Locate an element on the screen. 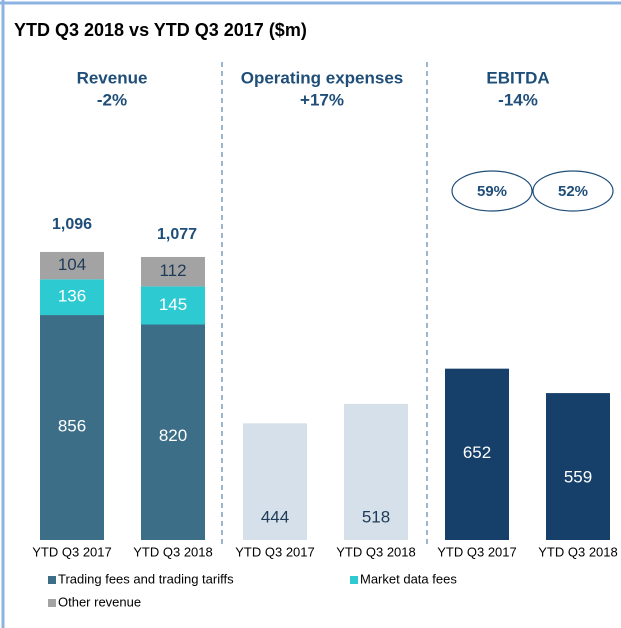 The image size is (621, 628). group-title: Operating expenses is located at coordinates (322, 77).